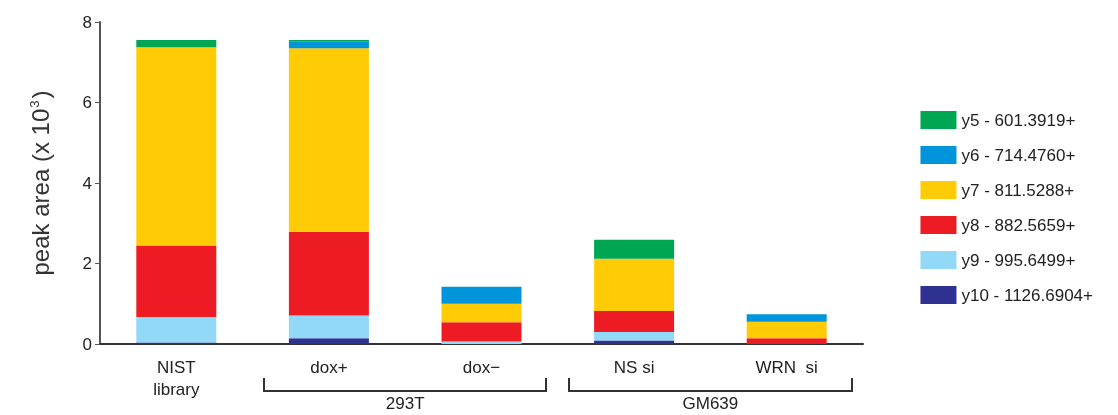 The width and height of the screenshot is (1118, 415). What do you see at coordinates (87, 263) in the screenshot?
I see `y-tick-label: 2` at bounding box center [87, 263].